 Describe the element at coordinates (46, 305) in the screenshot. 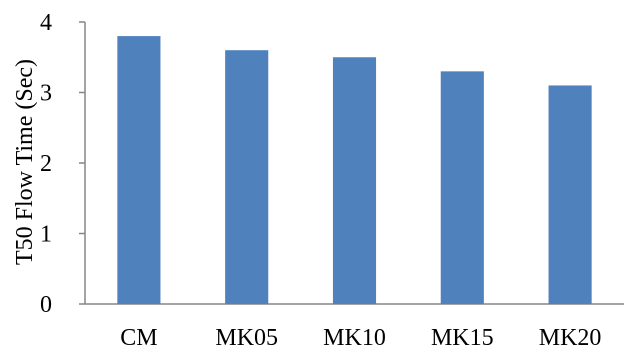

I see `y-tick-label: 0` at that location.